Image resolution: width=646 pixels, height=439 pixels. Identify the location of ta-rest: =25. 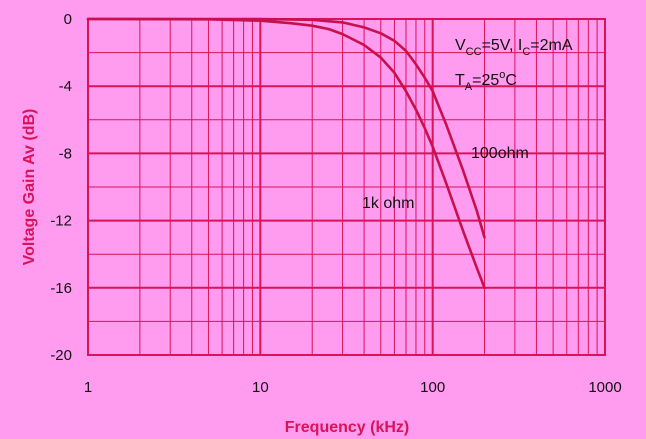
(485, 80).